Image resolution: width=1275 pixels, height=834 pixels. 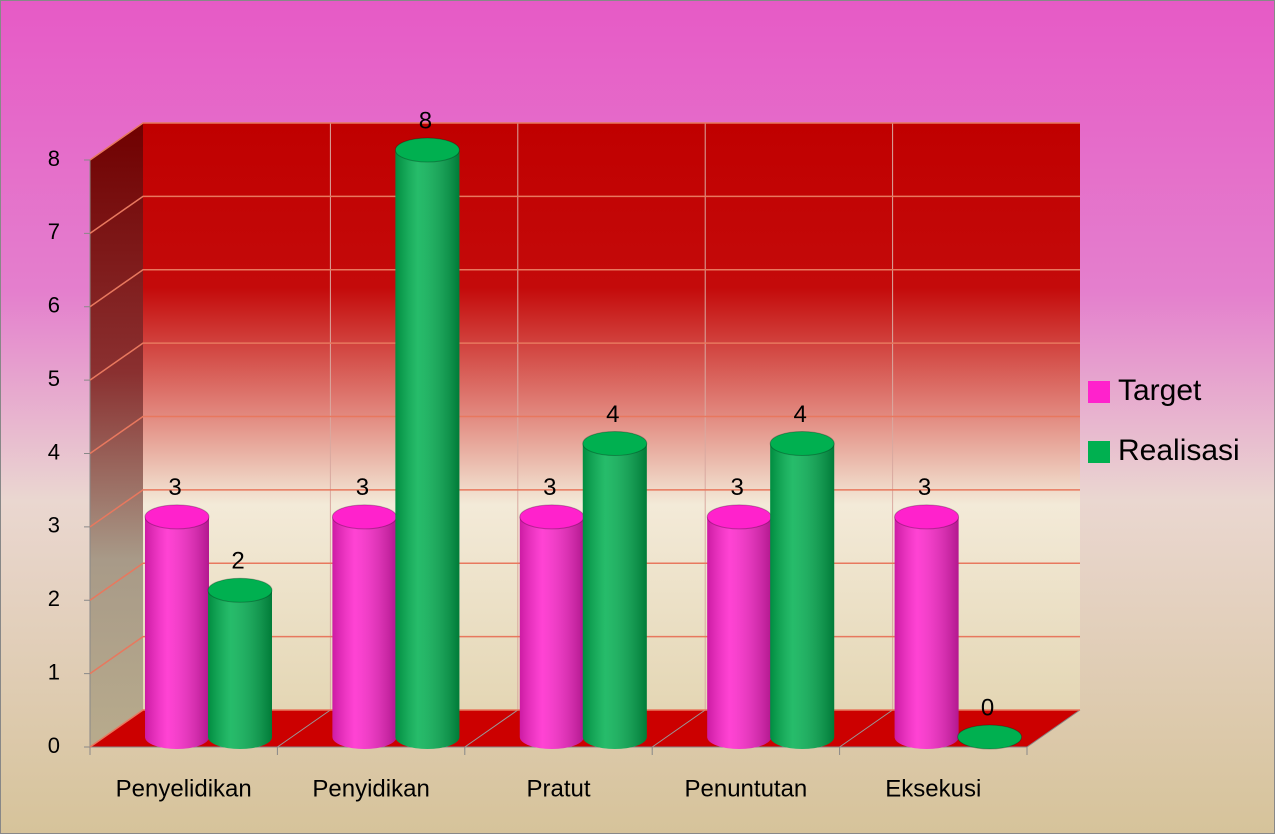 What do you see at coordinates (184, 788) in the screenshot?
I see `x-tick-label: Penyelidikan` at bounding box center [184, 788].